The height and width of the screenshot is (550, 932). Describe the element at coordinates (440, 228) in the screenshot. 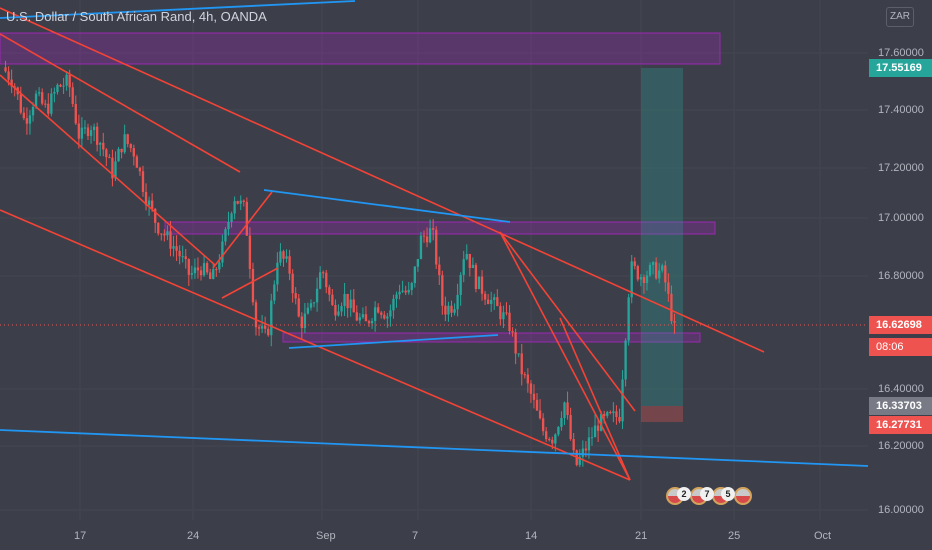

I see `resistance-zone` at that location.